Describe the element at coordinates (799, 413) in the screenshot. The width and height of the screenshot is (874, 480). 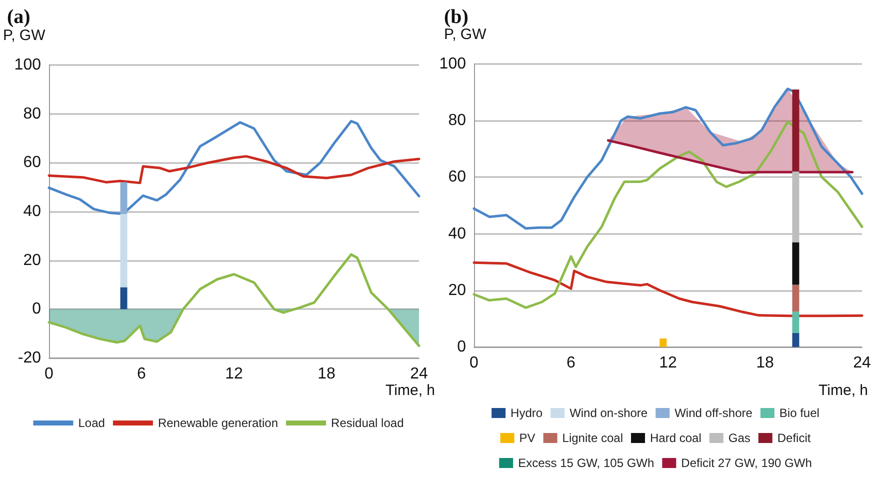
I see `legend-label: Bio fuel` at that location.